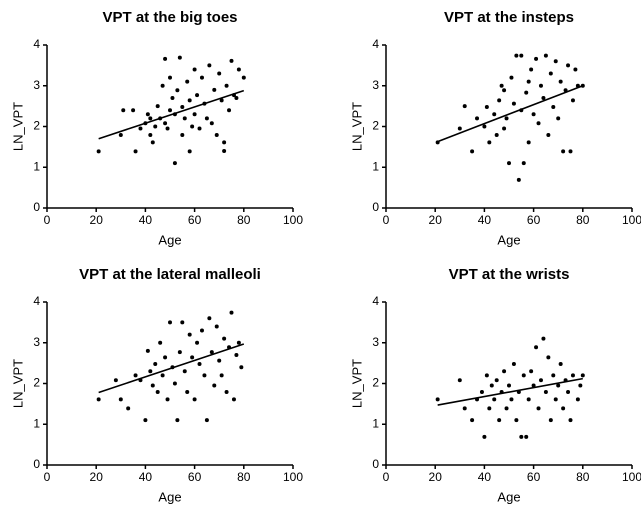 This screenshot has height=508, width=641. Describe the element at coordinates (509, 17) in the screenshot. I see `chart-title: VPT at the insteps` at that location.